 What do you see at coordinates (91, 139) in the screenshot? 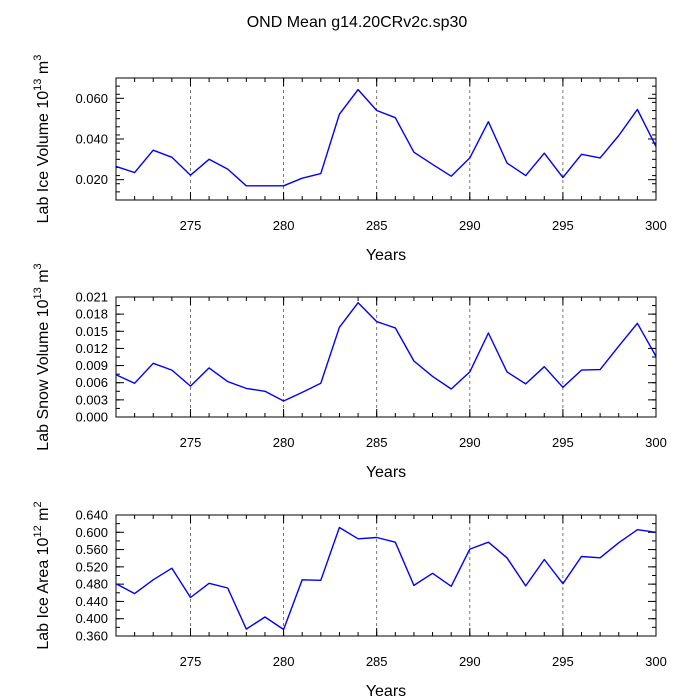
I see `y-tick-label: 0.040` at bounding box center [91, 139].